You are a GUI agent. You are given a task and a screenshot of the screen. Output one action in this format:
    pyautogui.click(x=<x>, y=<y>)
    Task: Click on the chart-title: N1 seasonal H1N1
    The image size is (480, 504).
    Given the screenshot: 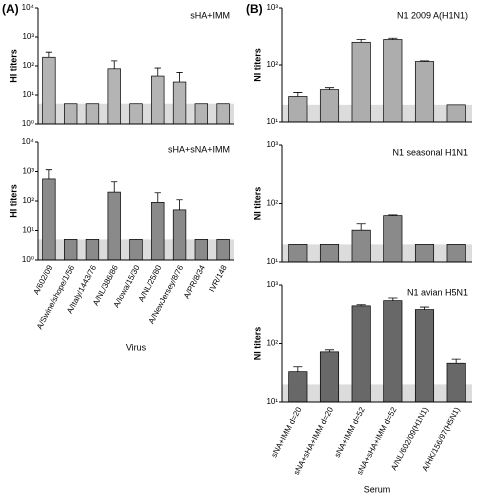 What is the action you would take?
    pyautogui.click(x=430, y=152)
    